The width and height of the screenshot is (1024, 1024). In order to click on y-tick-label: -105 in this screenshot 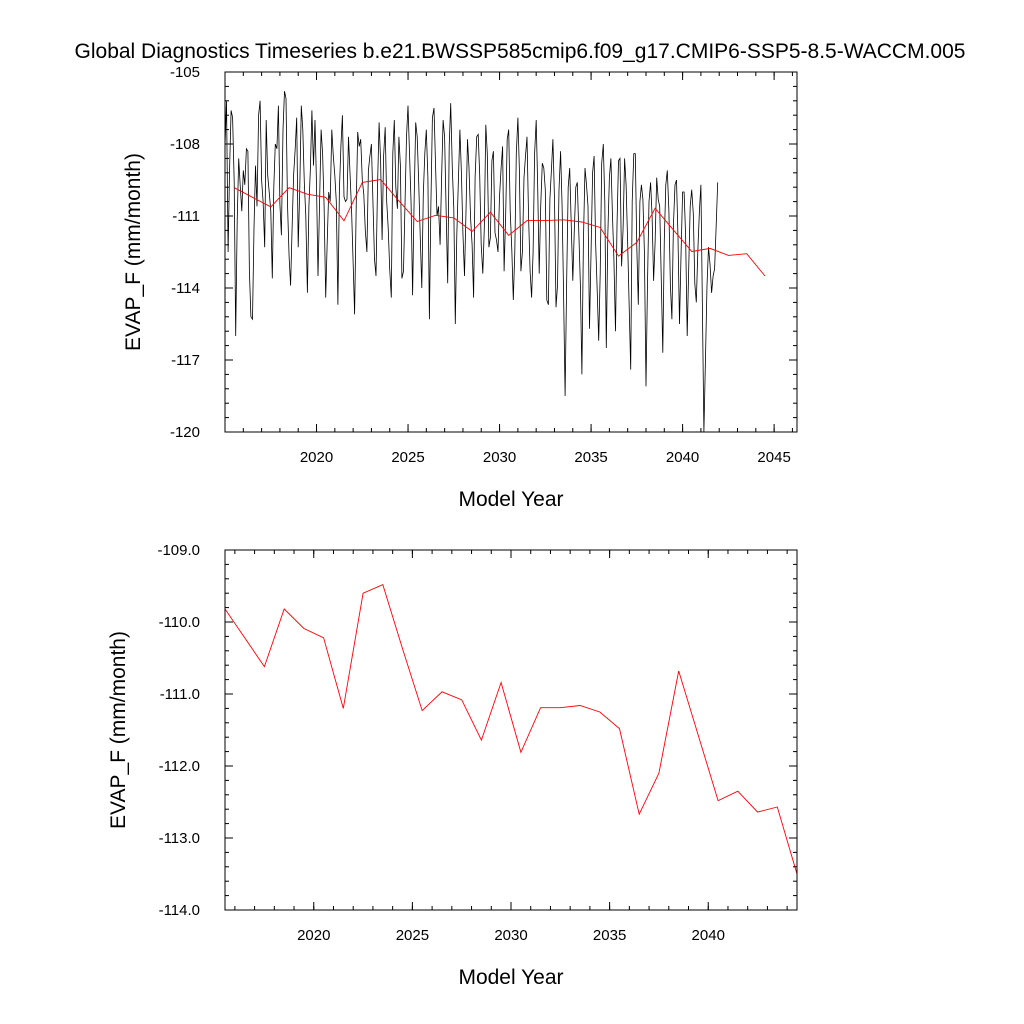, I will do `click(185, 72)`.